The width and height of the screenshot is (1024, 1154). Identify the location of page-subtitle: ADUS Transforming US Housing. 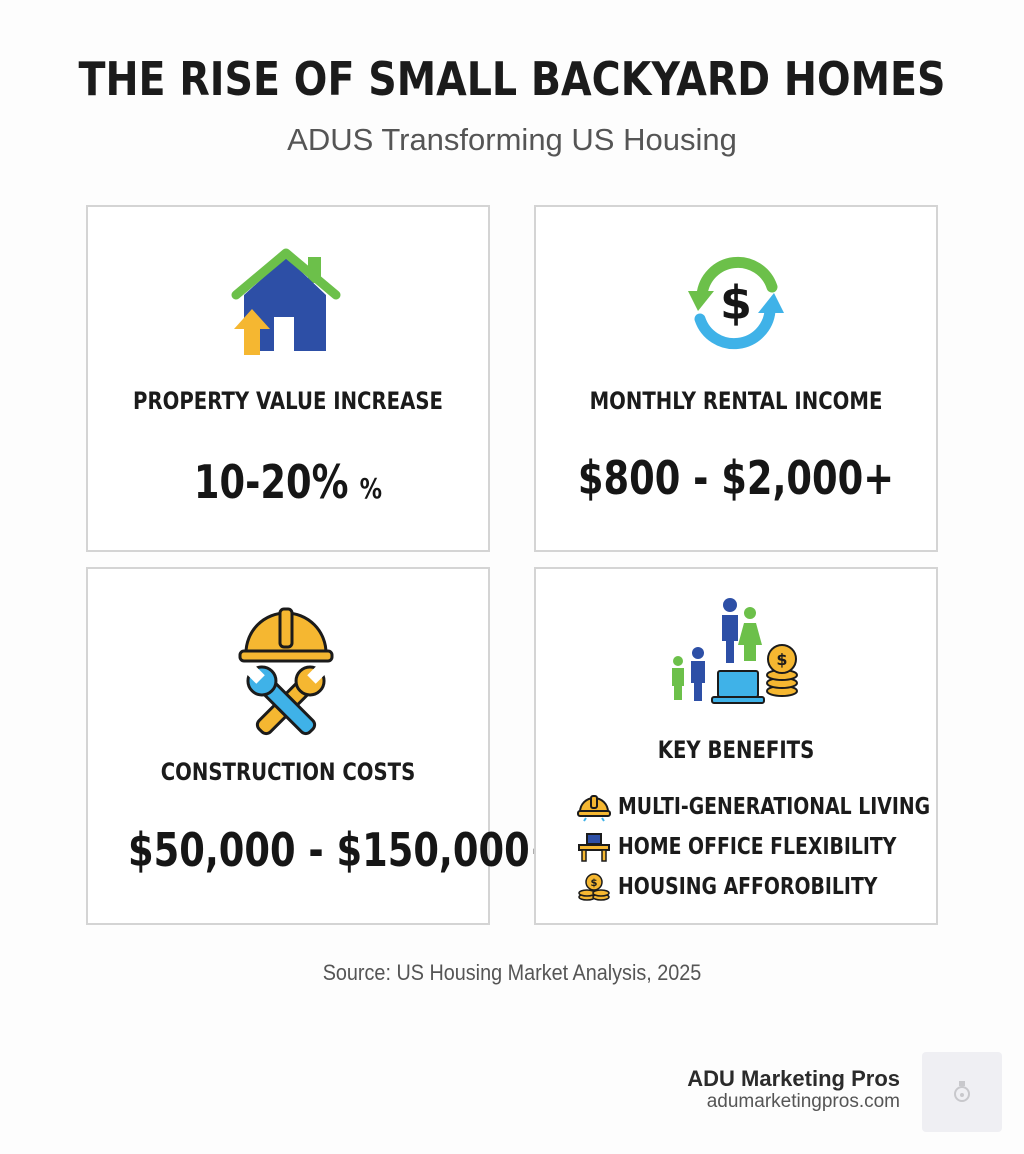
(512, 139).